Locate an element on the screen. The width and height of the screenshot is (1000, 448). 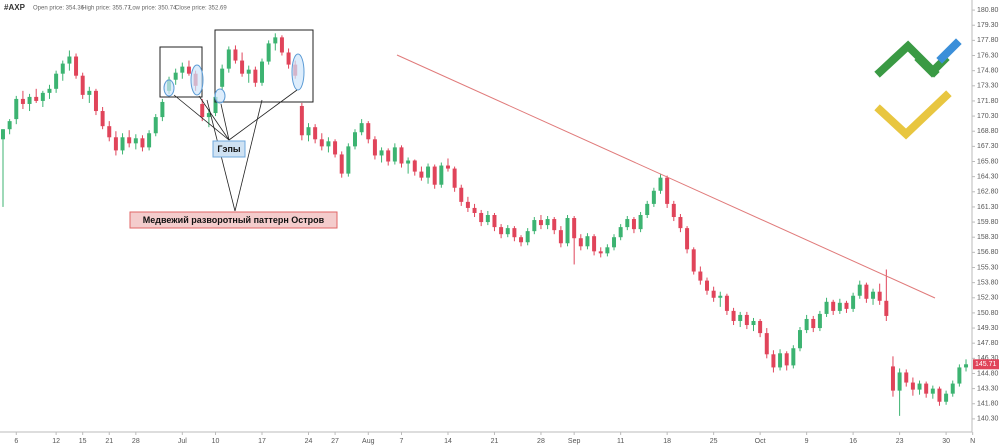
x-tick-label: 7 is located at coordinates (402, 441).